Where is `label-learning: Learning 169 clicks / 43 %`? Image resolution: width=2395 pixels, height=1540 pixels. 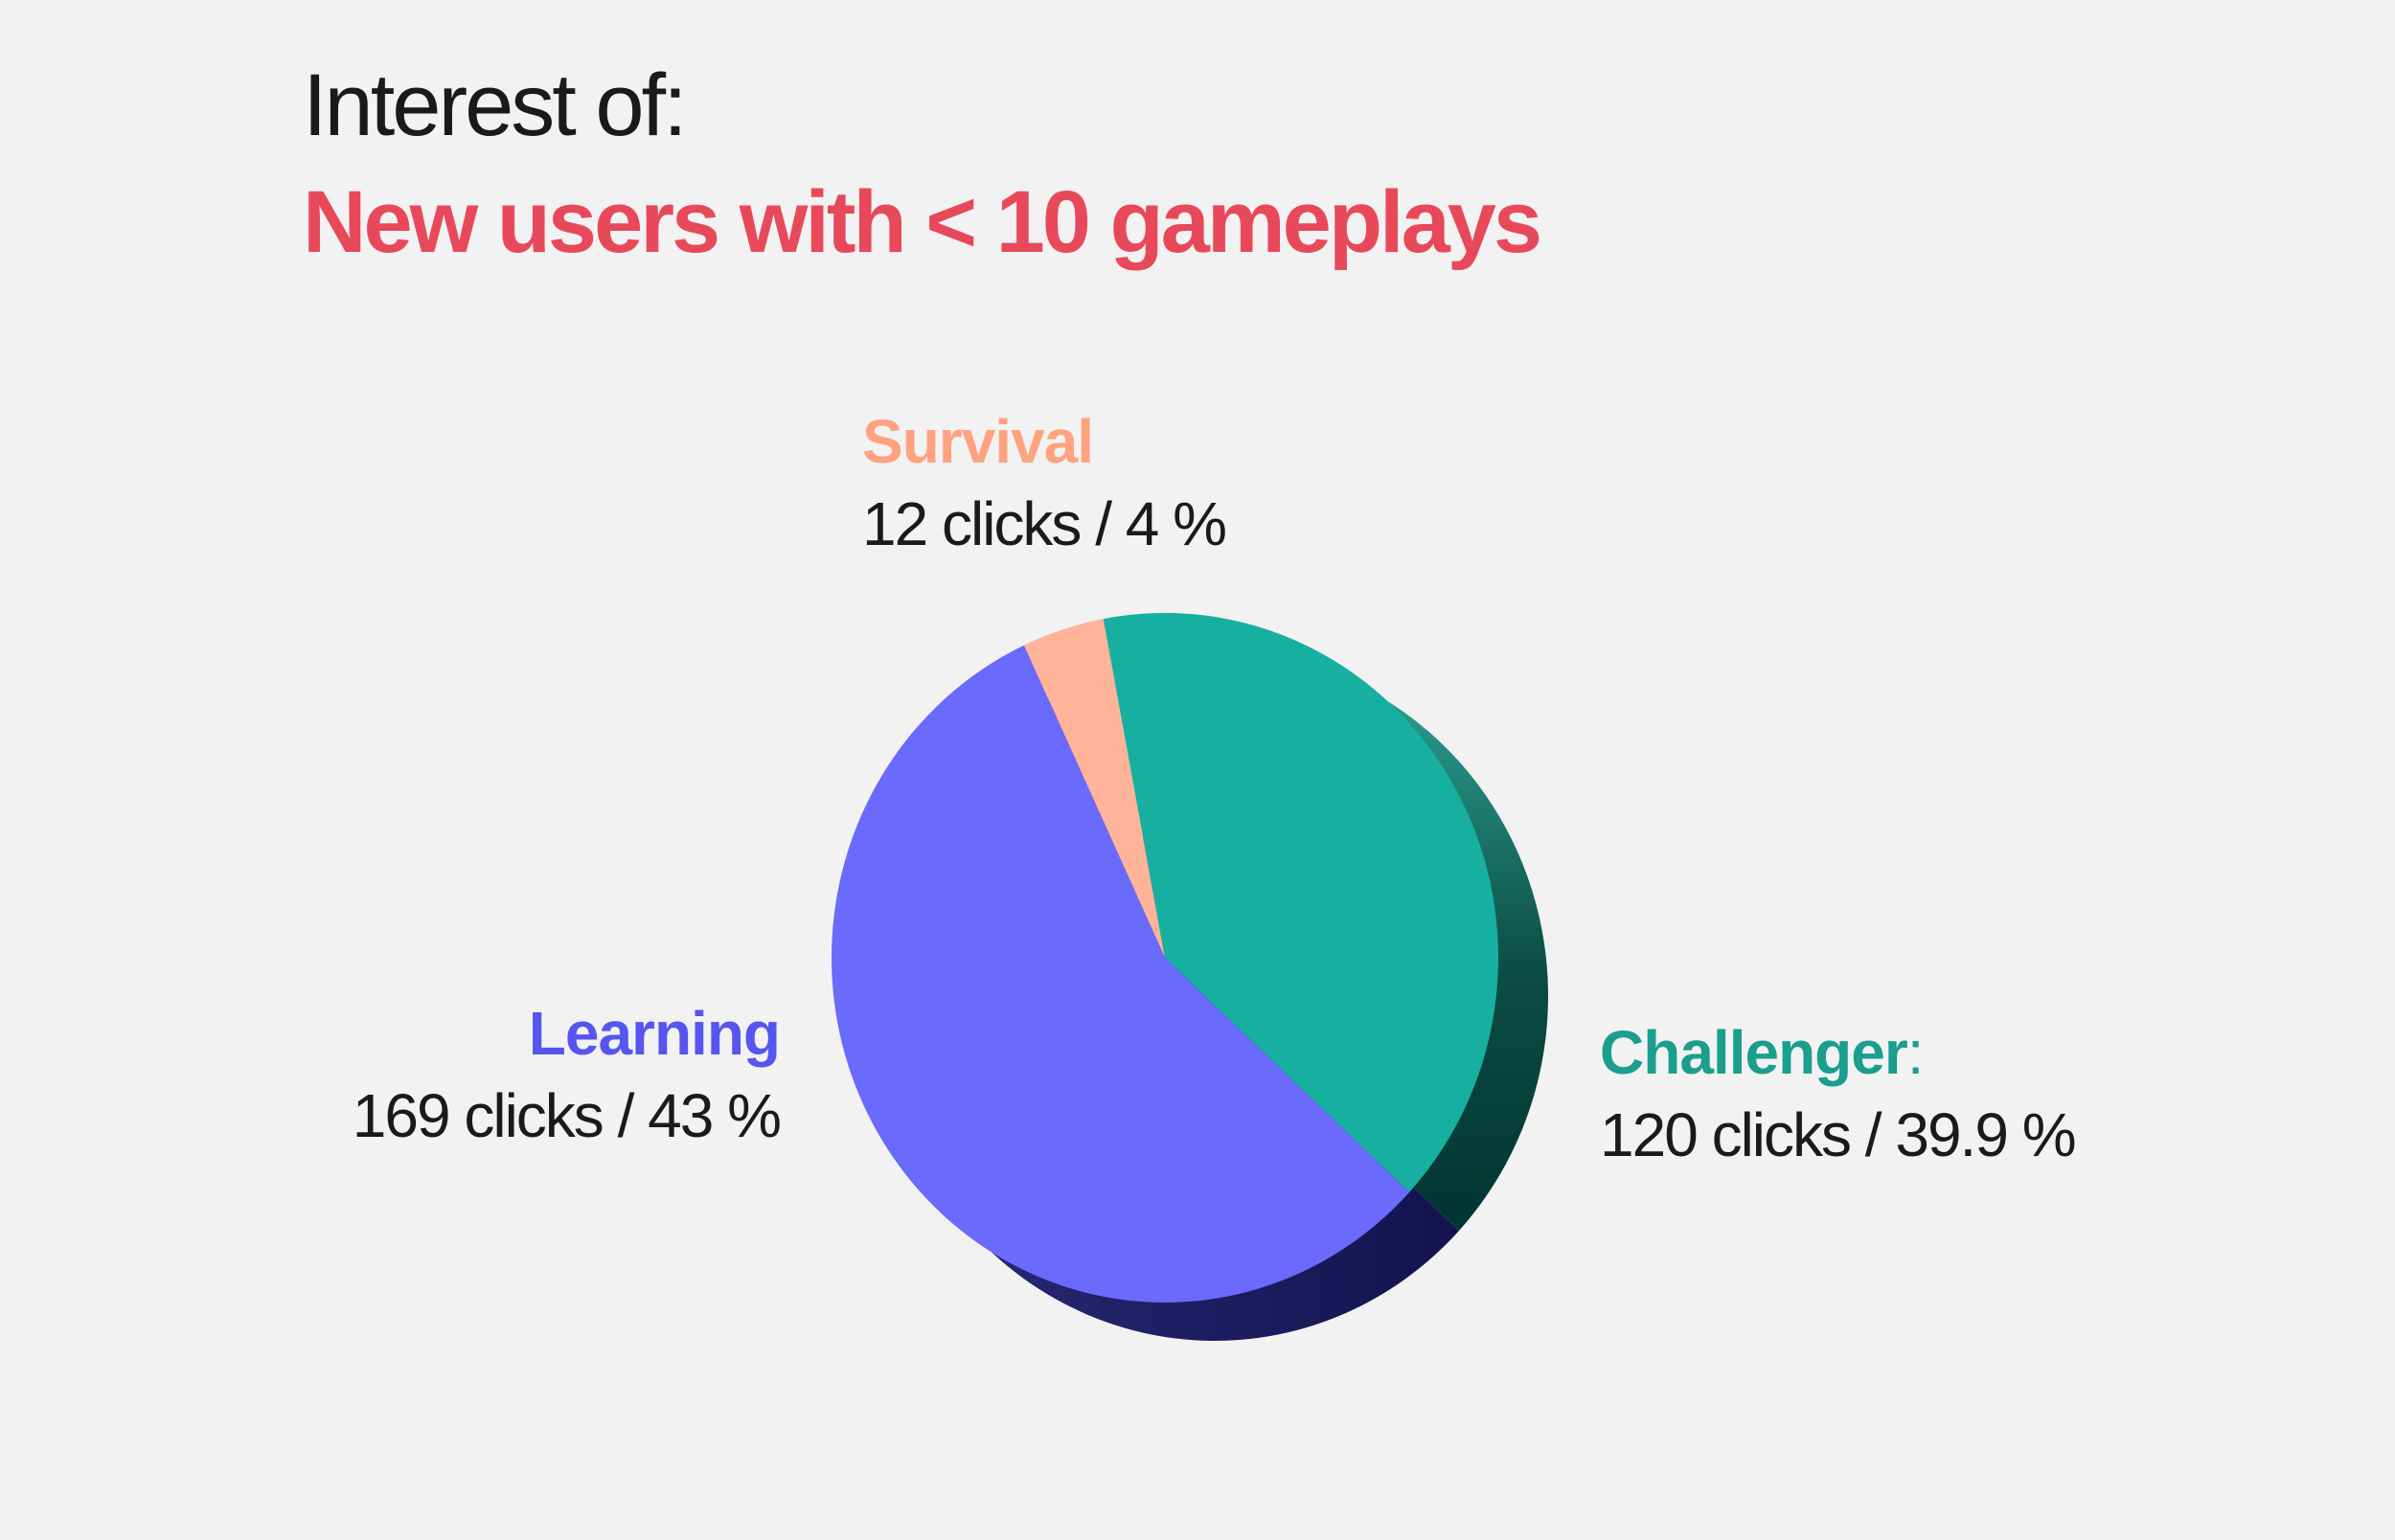
label-learning: Learning 169 clicks / 43 % is located at coordinates (567, 1074).